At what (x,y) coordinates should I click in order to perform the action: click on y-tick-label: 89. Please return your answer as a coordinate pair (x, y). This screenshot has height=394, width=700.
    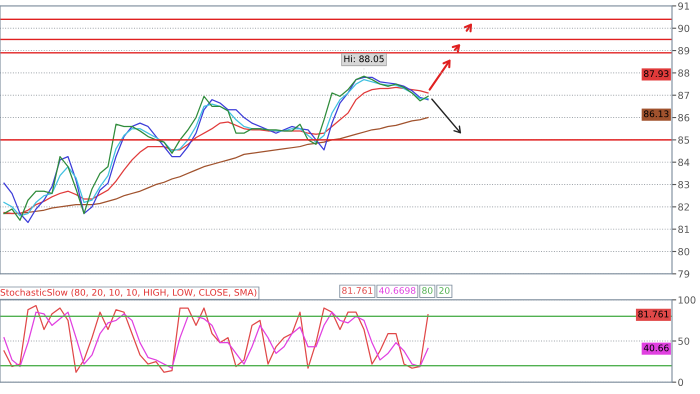
    Looking at the image, I should click on (684, 50).